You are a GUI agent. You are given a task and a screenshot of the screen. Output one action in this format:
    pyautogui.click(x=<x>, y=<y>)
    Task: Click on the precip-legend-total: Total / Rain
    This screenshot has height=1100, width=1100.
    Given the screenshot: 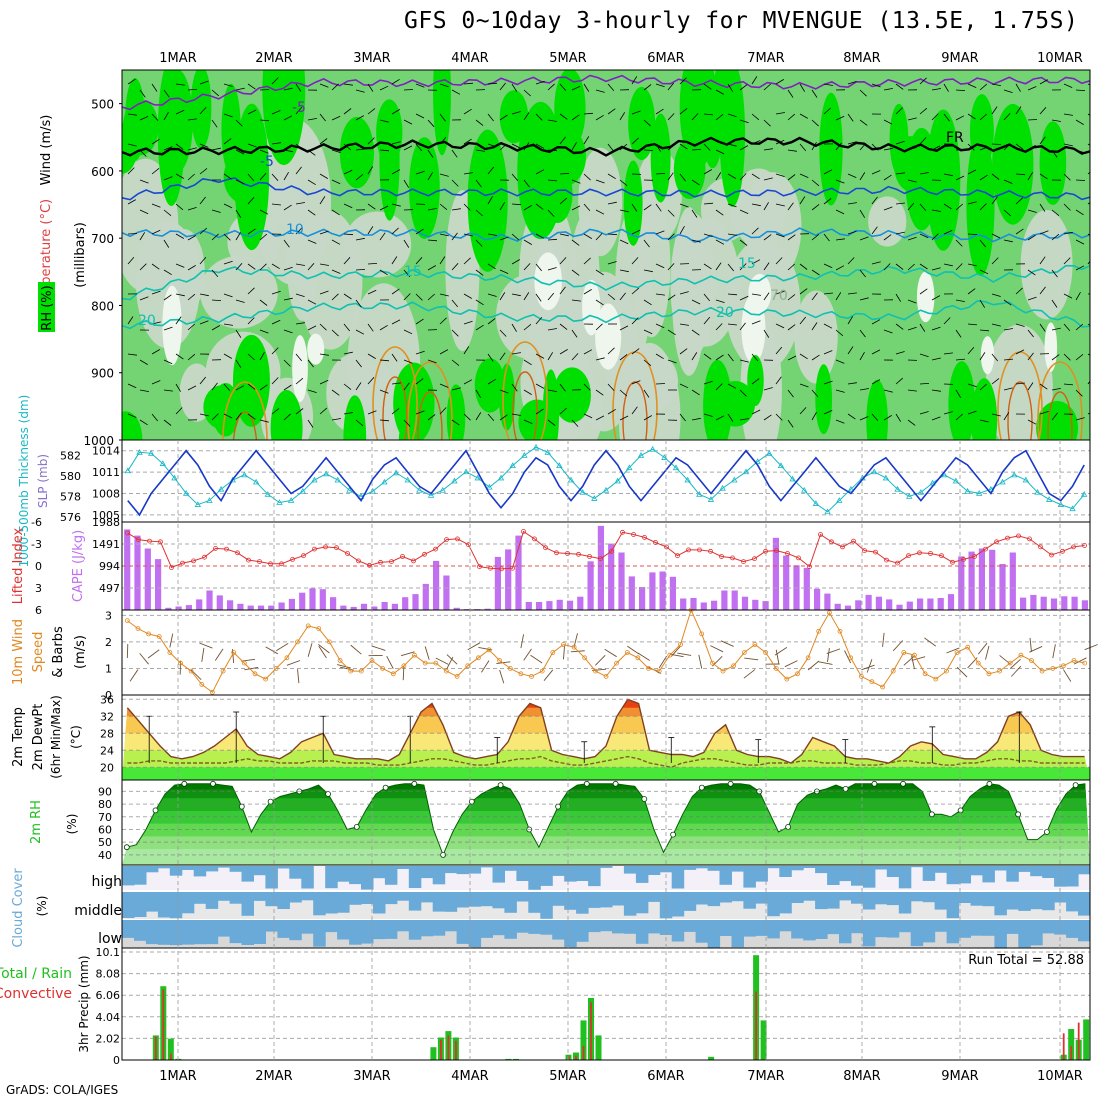 What is the action you would take?
    pyautogui.click(x=36, y=974)
    